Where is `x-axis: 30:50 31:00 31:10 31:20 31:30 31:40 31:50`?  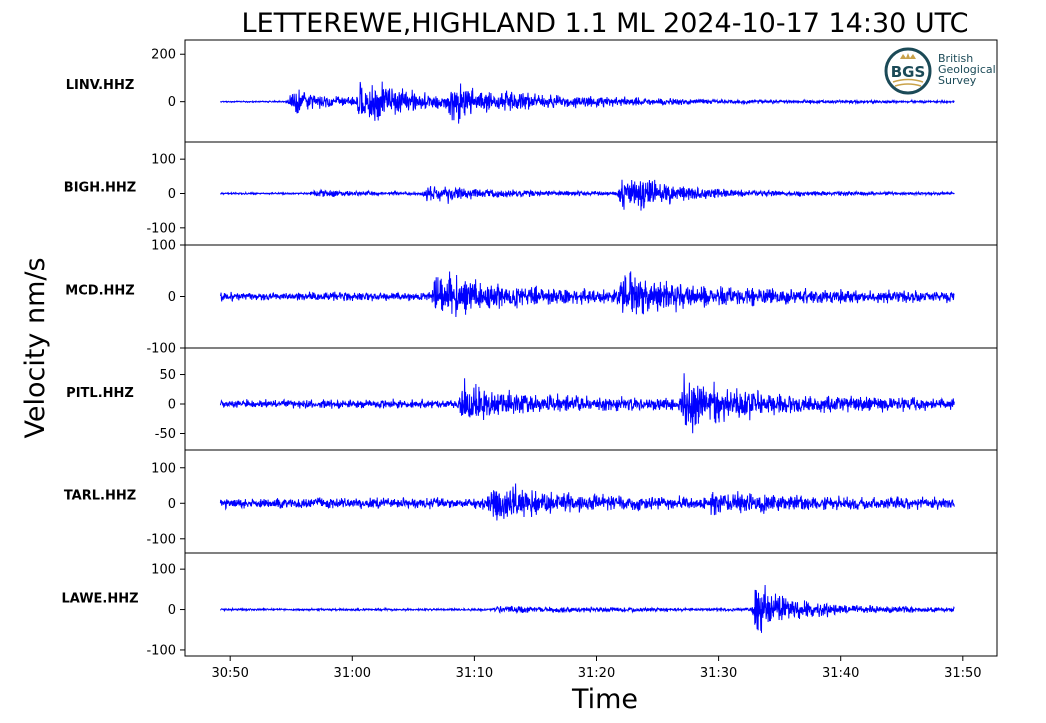 x-axis: 30:50 31:00 31:10 31:20 31:30 31:40 31:50 is located at coordinates (596, 668).